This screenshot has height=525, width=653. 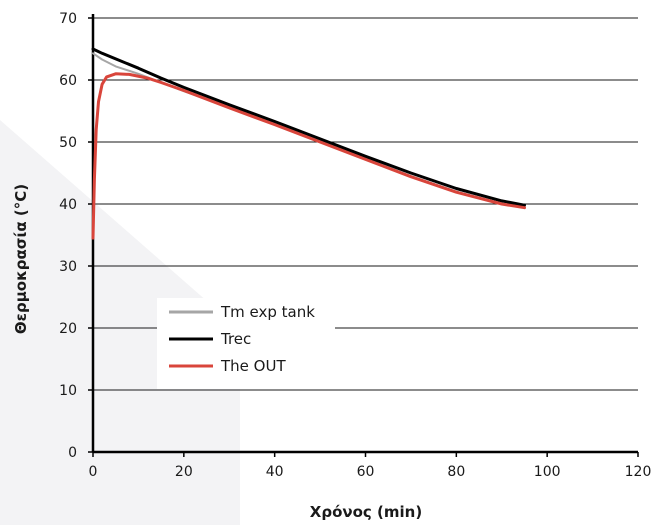 What do you see at coordinates (72, 453) in the screenshot?
I see `y-tick-label-0: 0` at bounding box center [72, 453].